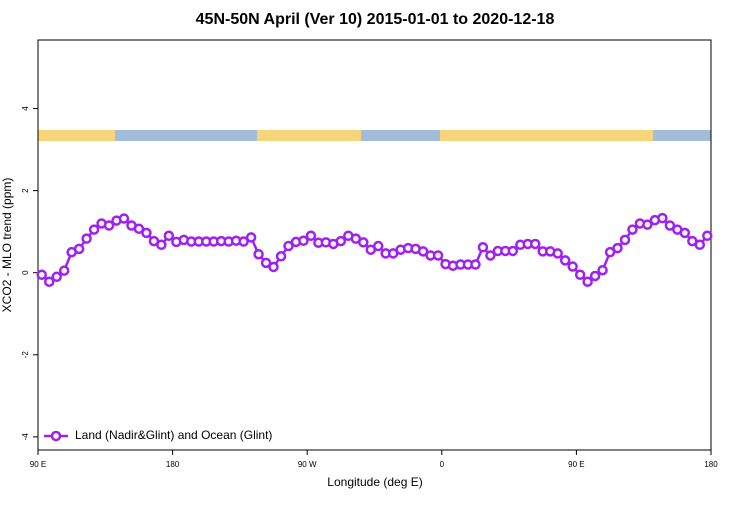  I want to click on y-tick-label: 2, so click(25, 190).